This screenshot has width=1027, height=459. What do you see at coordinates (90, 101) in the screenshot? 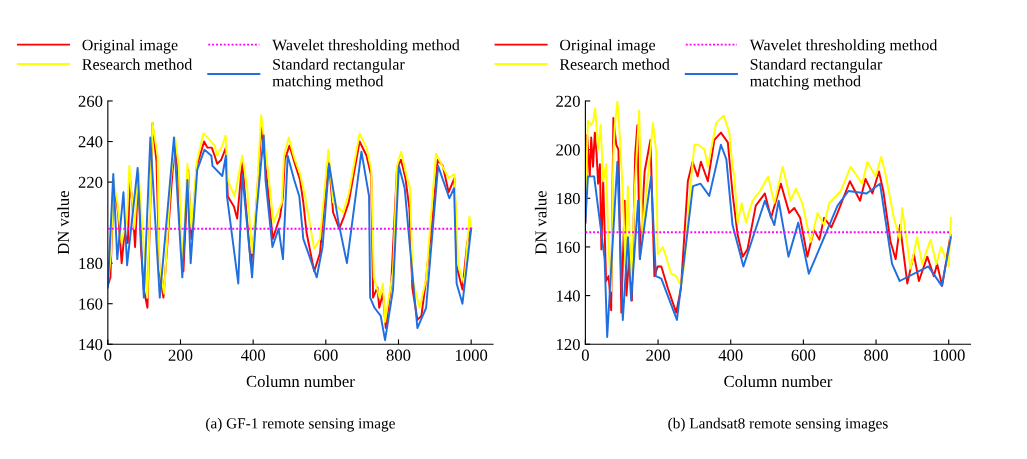
I see `y-tick-label: 260` at bounding box center [90, 101].